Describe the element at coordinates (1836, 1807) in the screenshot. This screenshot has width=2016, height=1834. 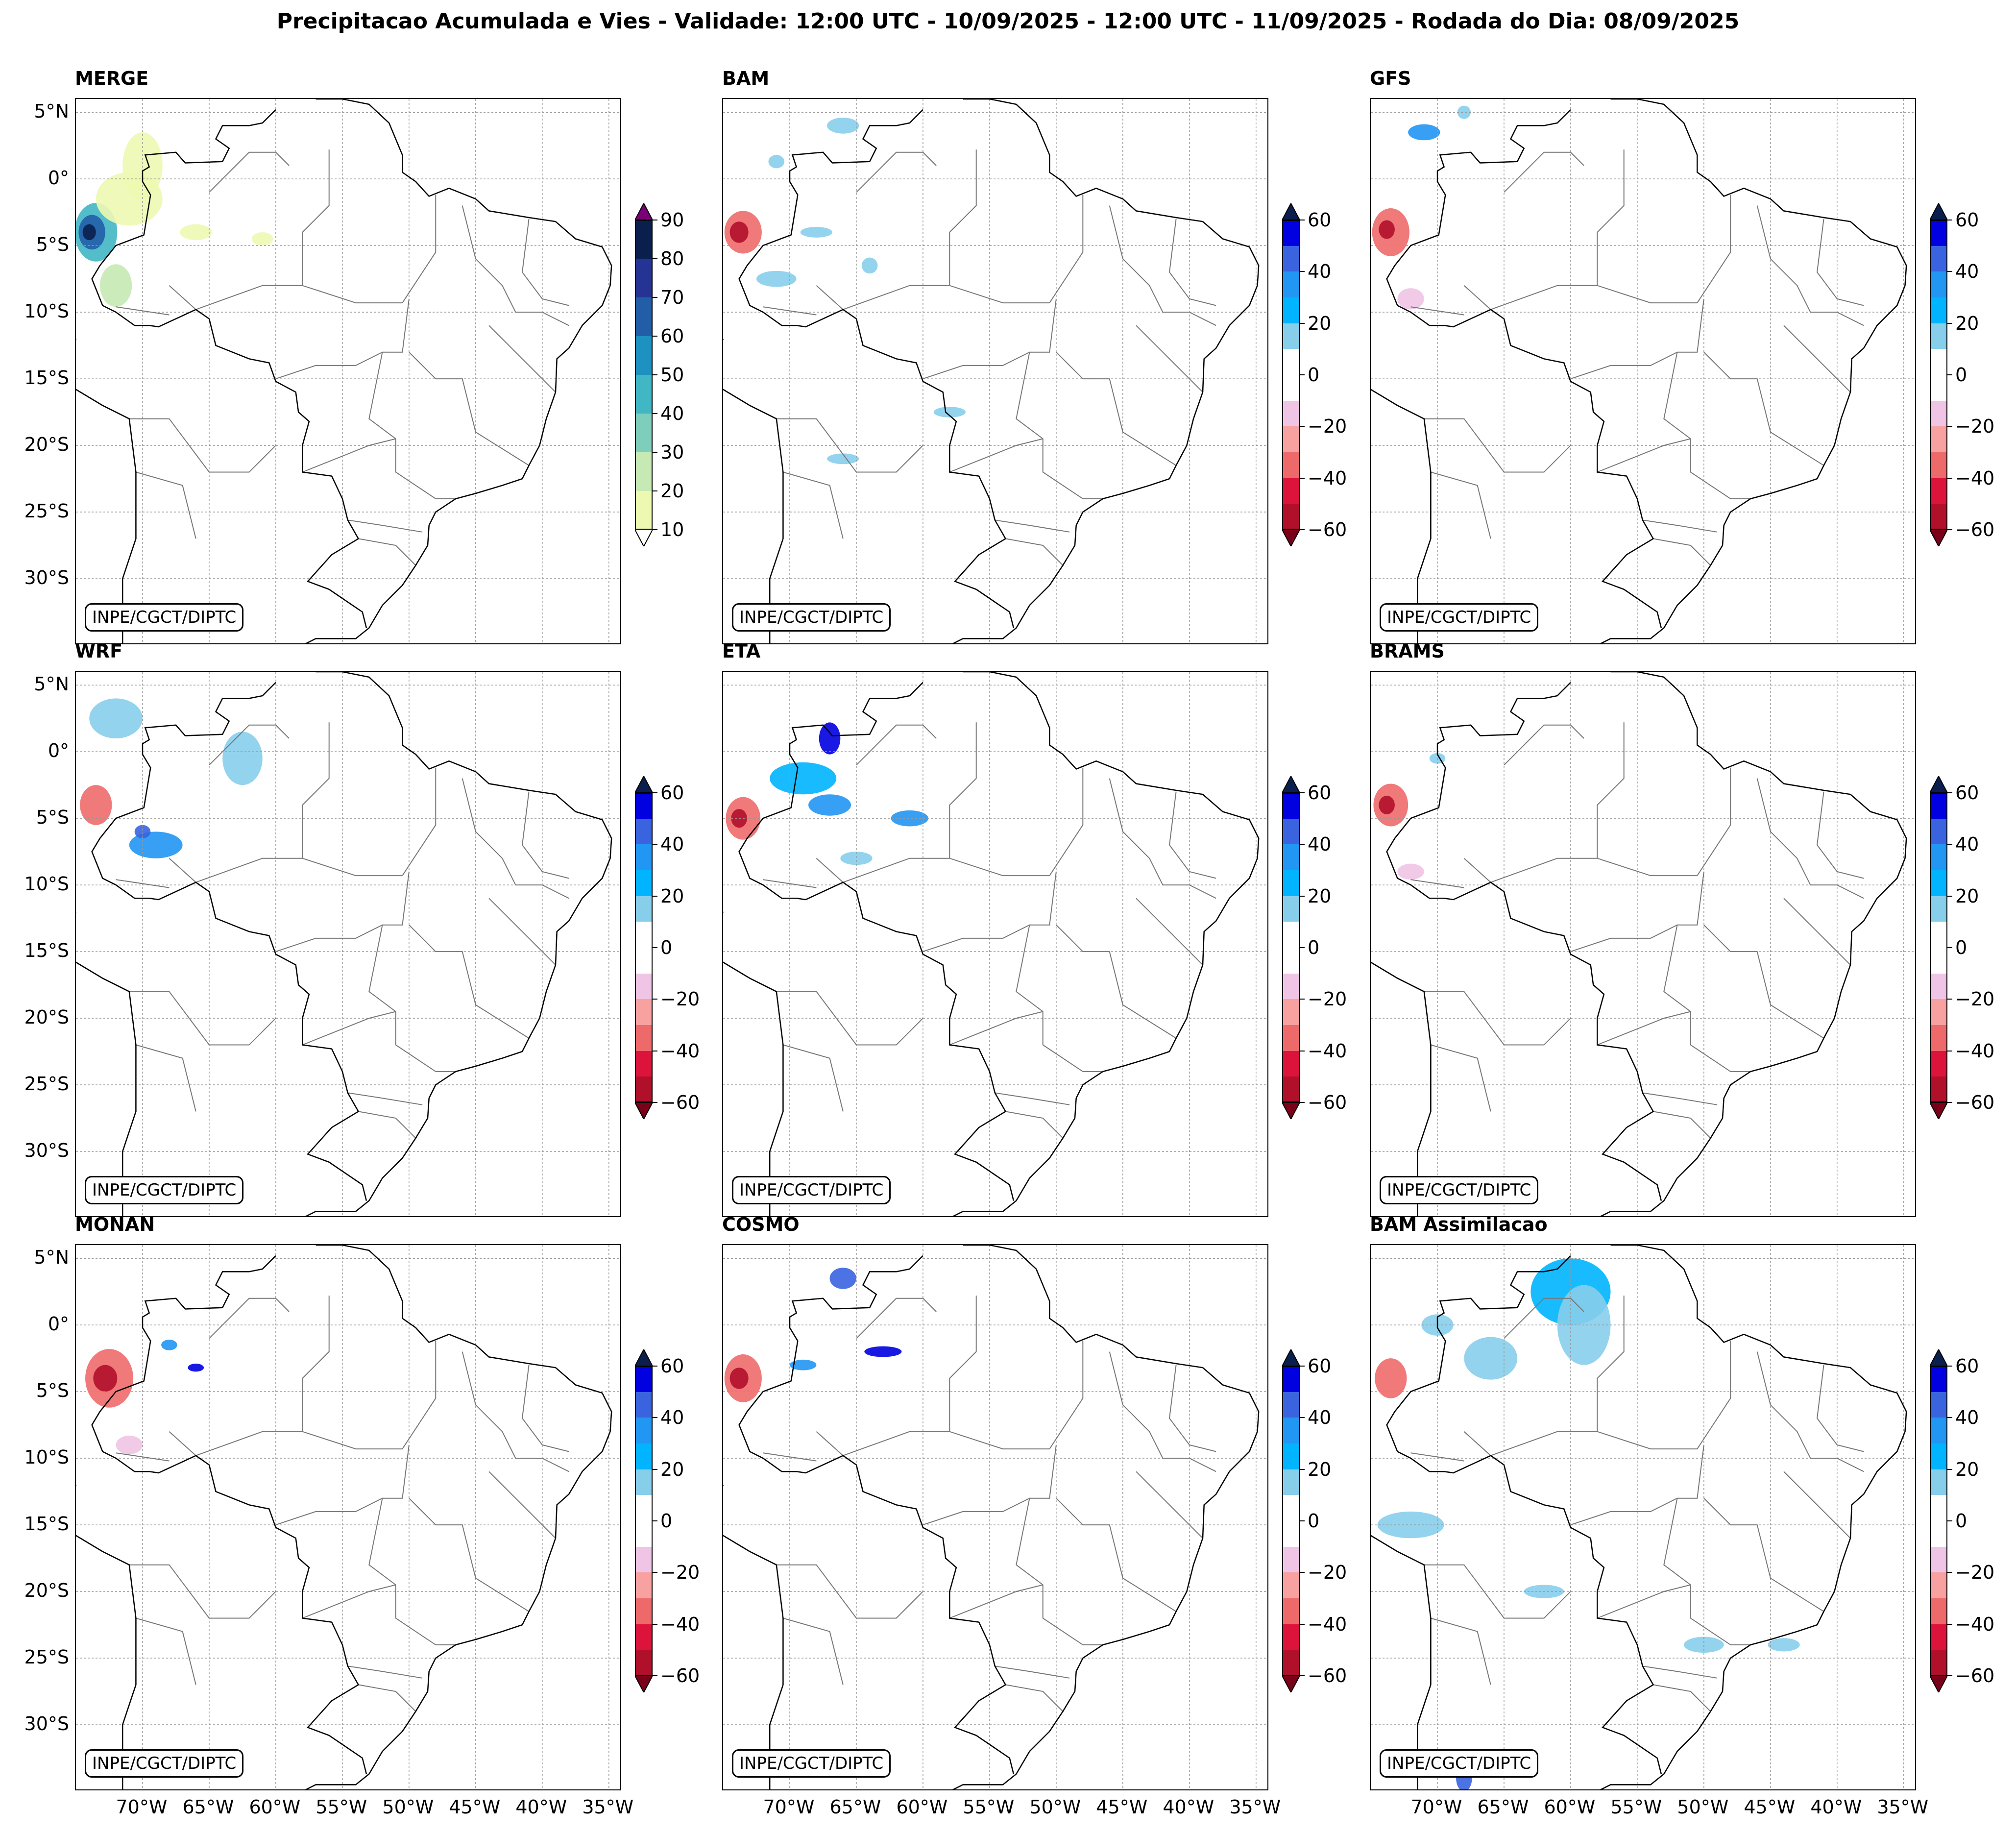
I see `lon-tick-label: 40°W` at that location.